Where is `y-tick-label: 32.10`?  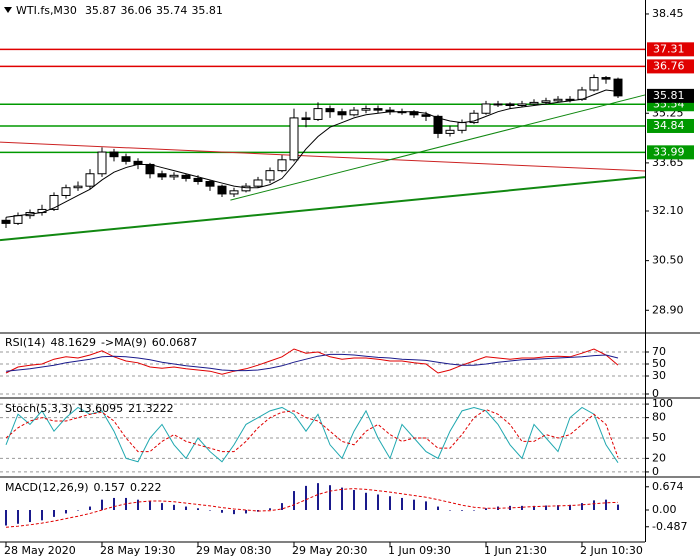
y-tick-label: 32.10 is located at coordinates (668, 210).